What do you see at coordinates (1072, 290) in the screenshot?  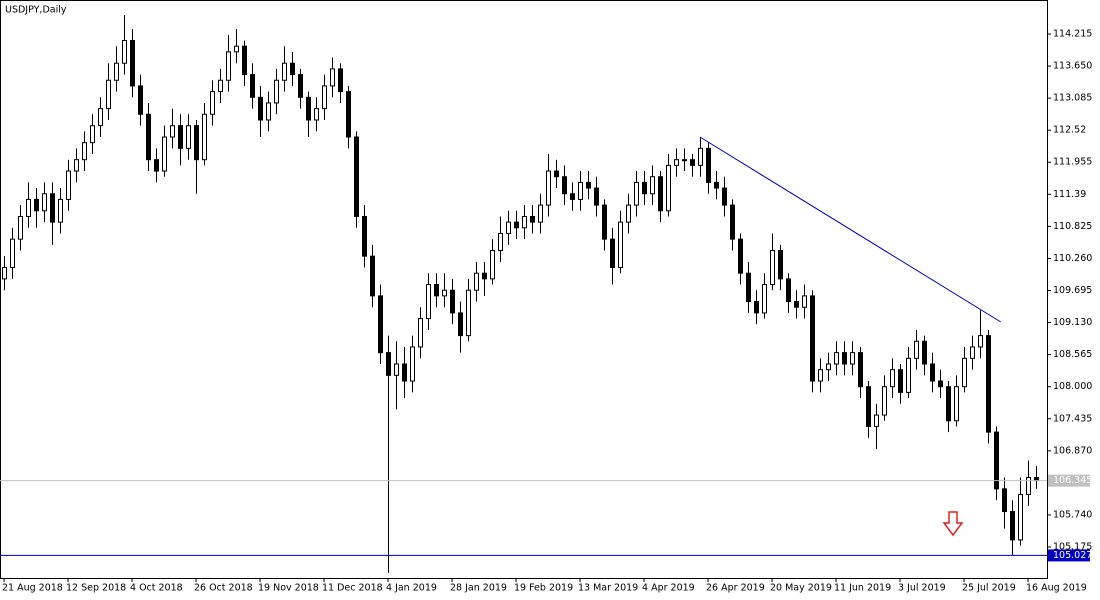 I see `y-tick-label: 109.695` at bounding box center [1072, 290].